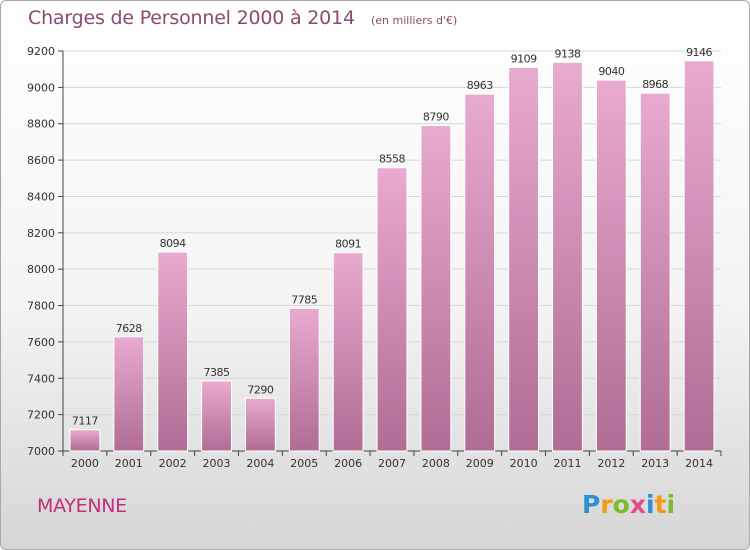 This screenshot has width=750, height=550. What do you see at coordinates (41, 51) in the screenshot?
I see `y-tick-label: 9200` at bounding box center [41, 51].